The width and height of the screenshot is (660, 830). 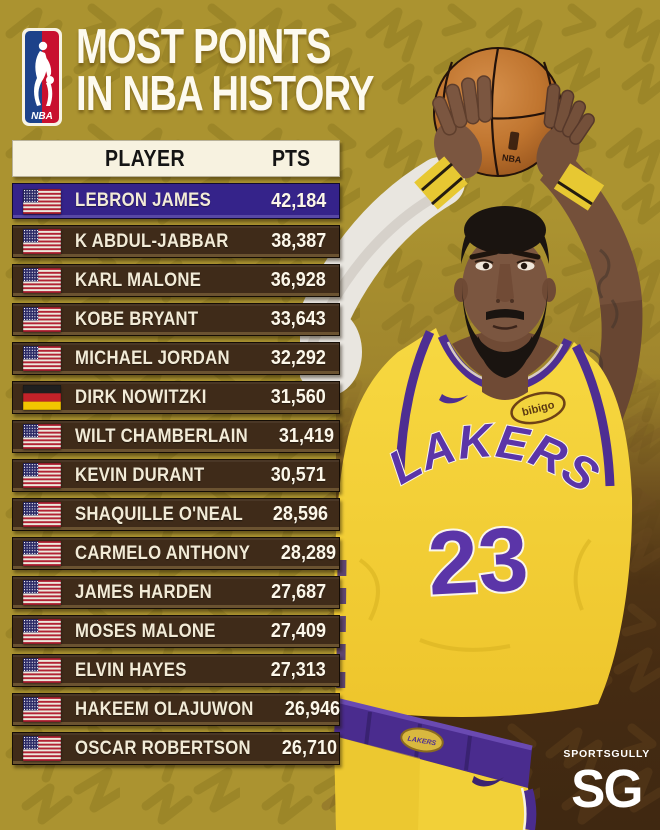 I want to click on table-row: K ABDUL-JABBAR 38,387, so click(x=176, y=241).